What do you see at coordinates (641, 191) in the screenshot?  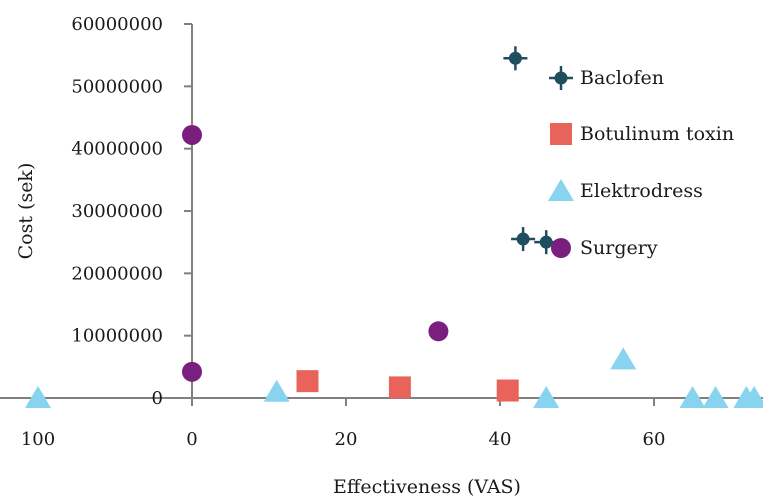 I see `legend-label: Elektrodress` at bounding box center [641, 191].